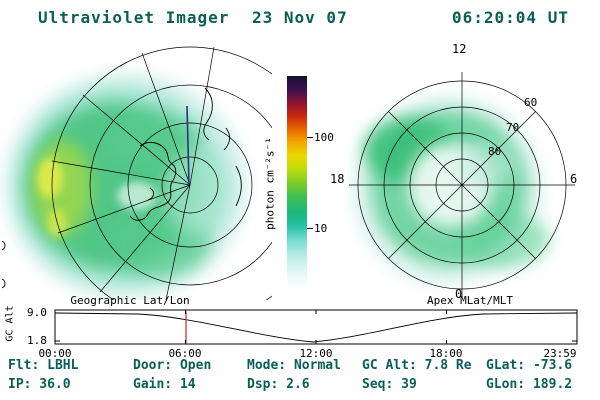 The height and width of the screenshot is (400, 600). Describe the element at coordinates (529, 365) in the screenshot. I see `status-glat: GLat: -73.6` at that location.